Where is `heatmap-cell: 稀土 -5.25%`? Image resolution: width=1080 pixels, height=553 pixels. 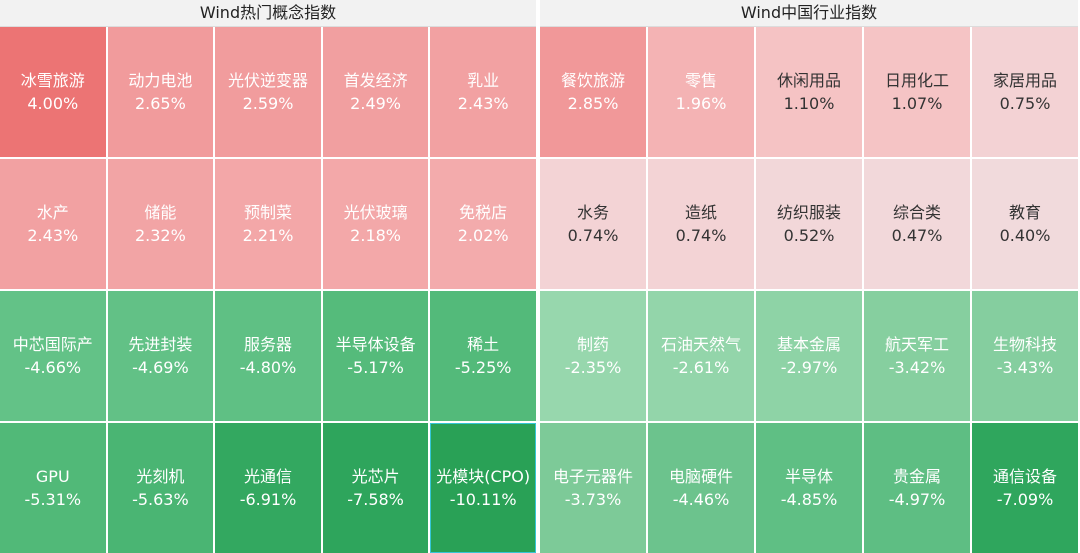
heatmap-cell: 稀土 -5.25% is located at coordinates (483, 356).